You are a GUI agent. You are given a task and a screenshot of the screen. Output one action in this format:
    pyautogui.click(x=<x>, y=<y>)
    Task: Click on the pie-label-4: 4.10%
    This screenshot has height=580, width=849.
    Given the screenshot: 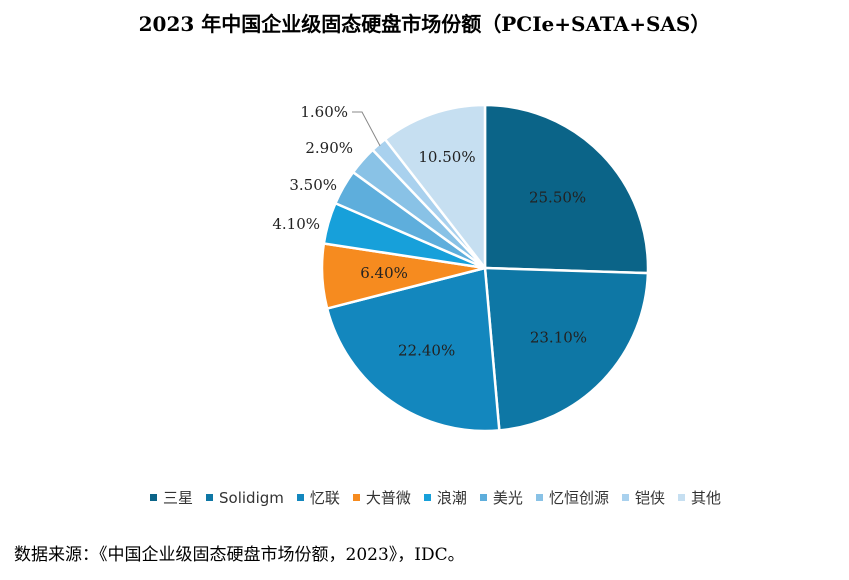 What is the action you would take?
    pyautogui.click(x=296, y=224)
    